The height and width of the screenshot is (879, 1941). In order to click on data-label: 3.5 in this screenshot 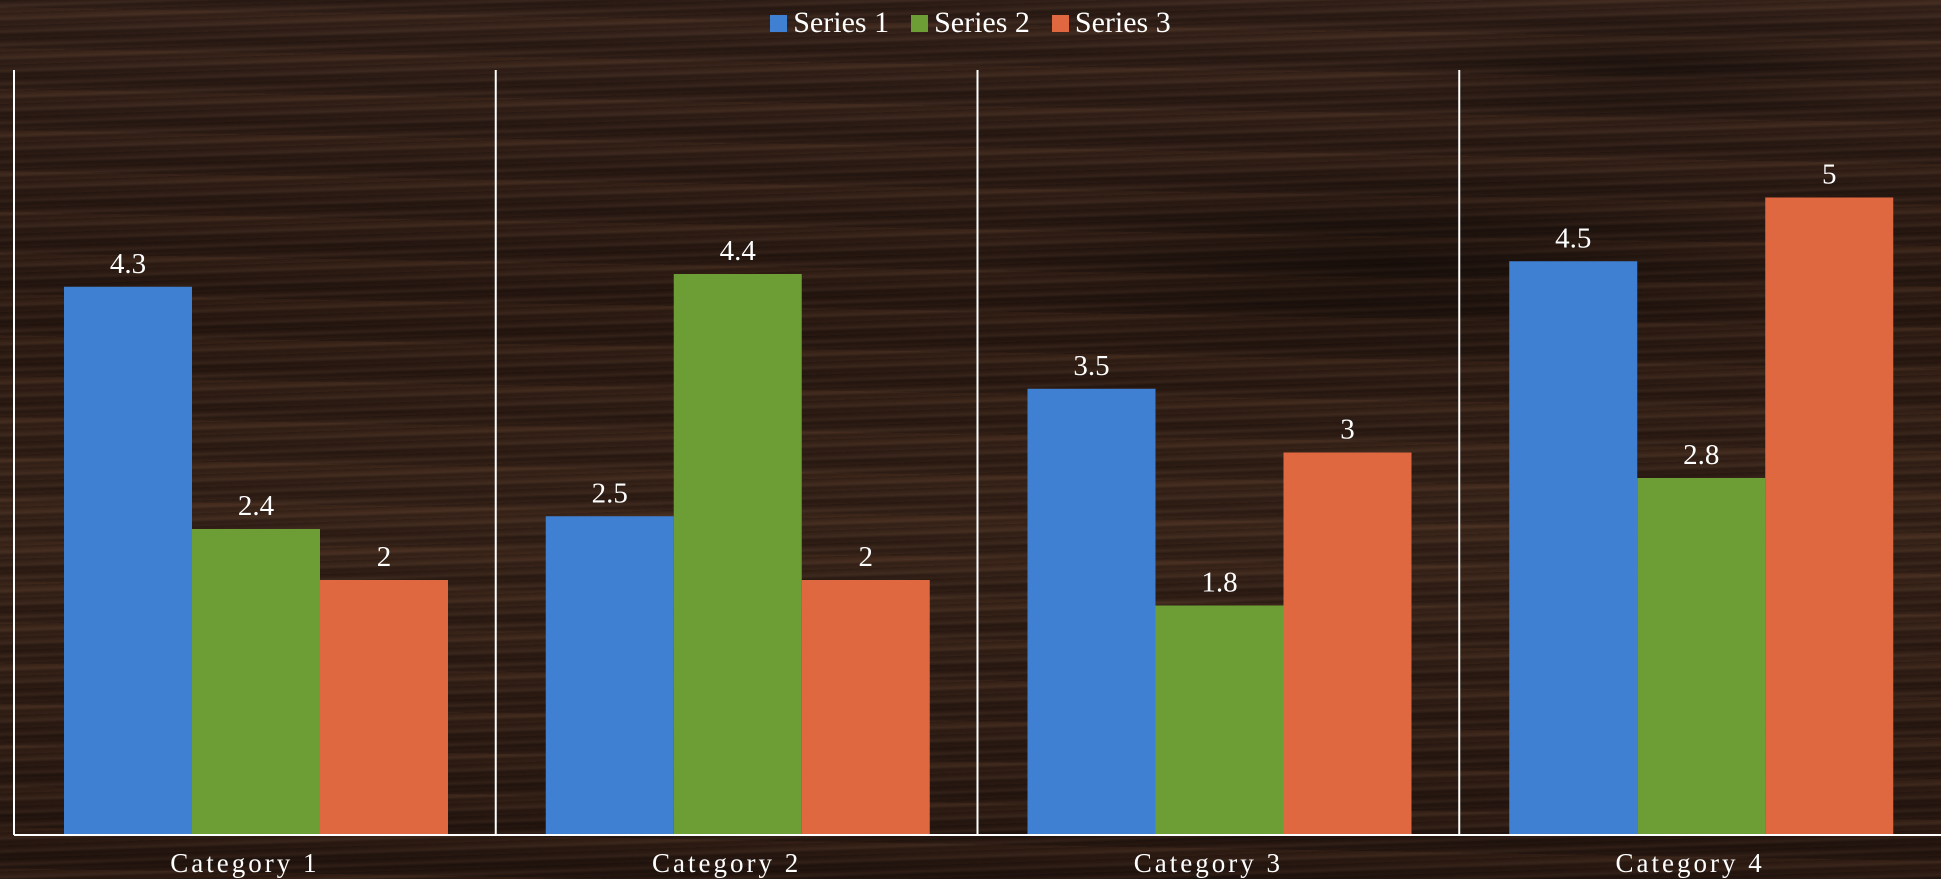, I will do `click(1091, 366)`.